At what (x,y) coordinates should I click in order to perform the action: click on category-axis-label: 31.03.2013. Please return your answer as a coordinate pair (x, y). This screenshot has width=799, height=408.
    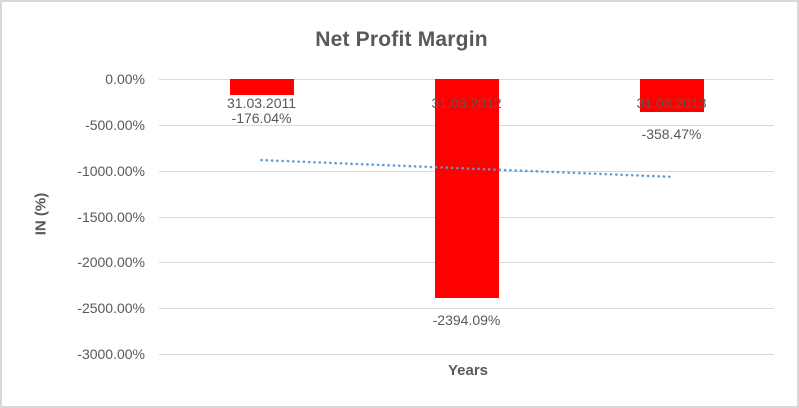
    Looking at the image, I should click on (671, 103).